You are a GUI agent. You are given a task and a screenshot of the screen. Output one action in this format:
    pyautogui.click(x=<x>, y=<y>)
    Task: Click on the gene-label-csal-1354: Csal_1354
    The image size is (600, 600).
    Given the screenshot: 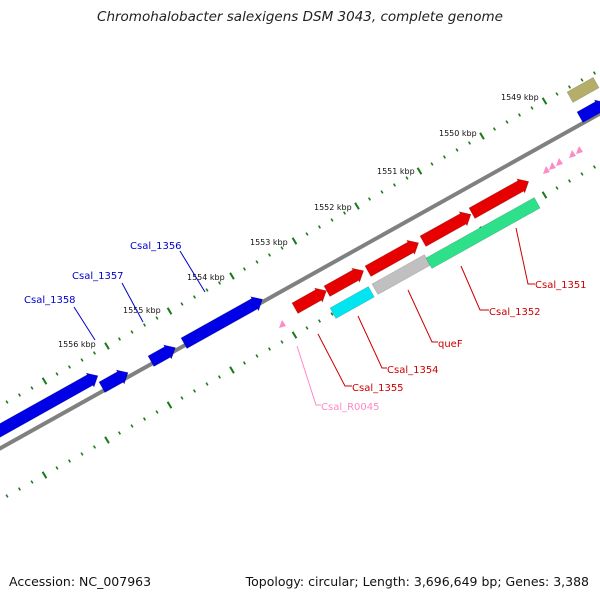 What is the action you would take?
    pyautogui.click(x=413, y=370)
    